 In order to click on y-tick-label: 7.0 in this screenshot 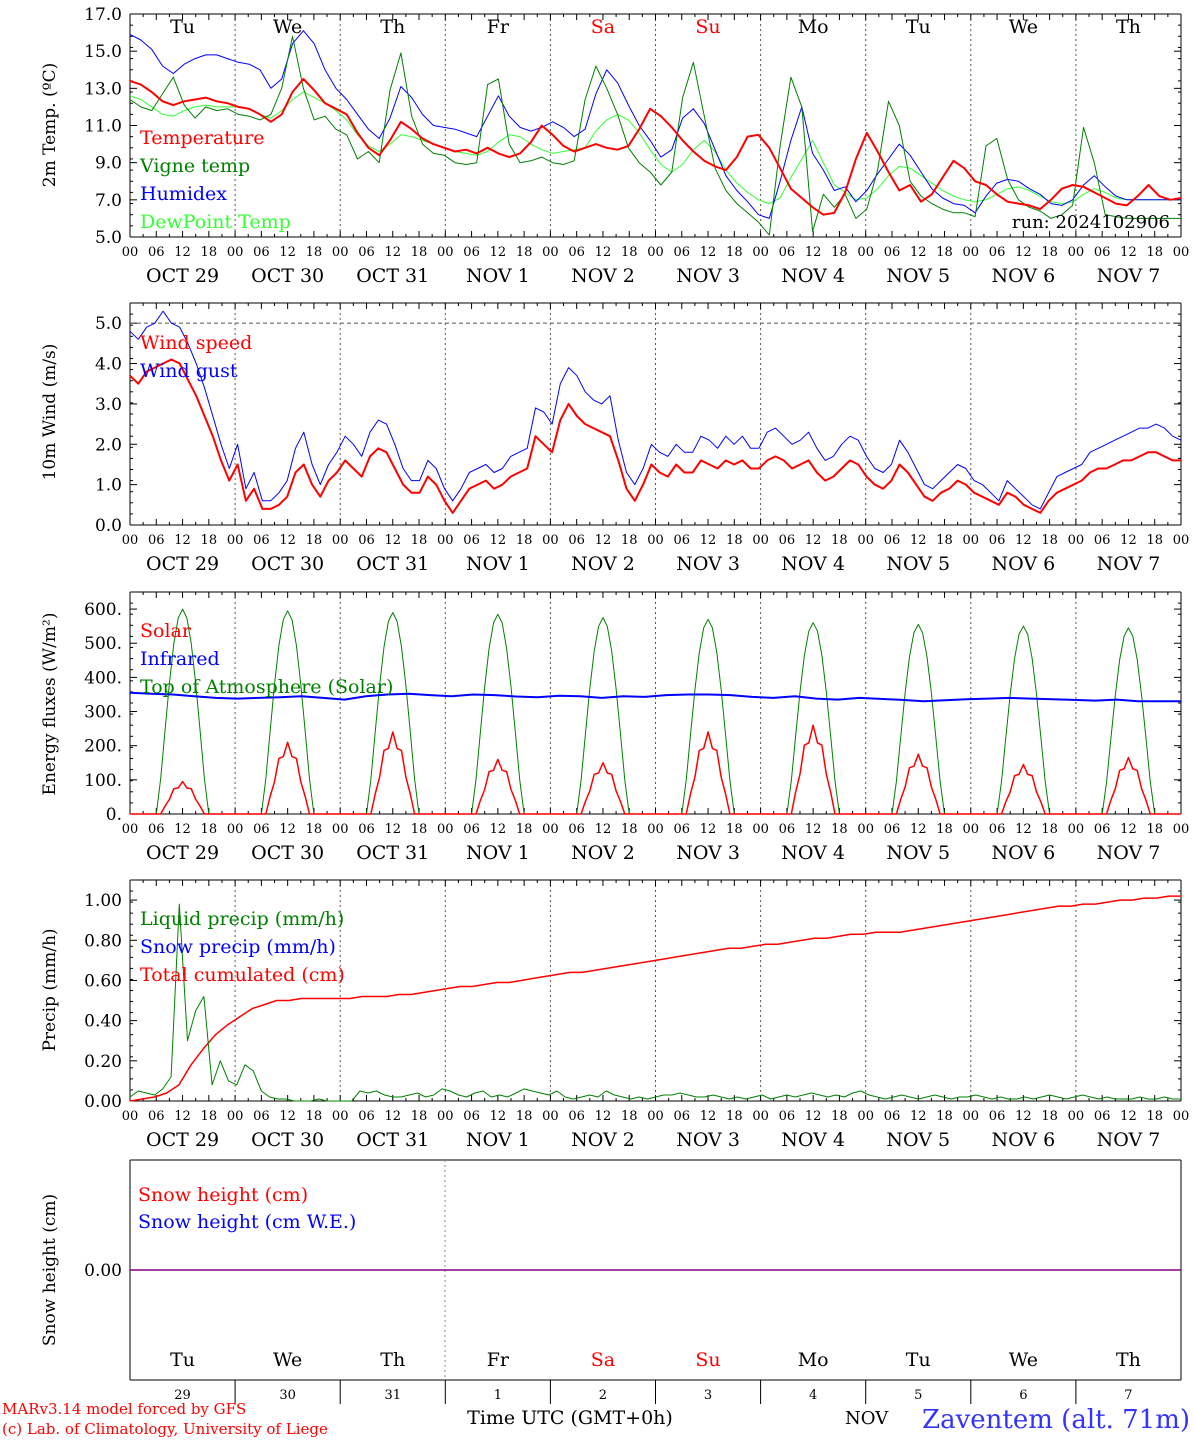, I will do `click(108, 201)`.